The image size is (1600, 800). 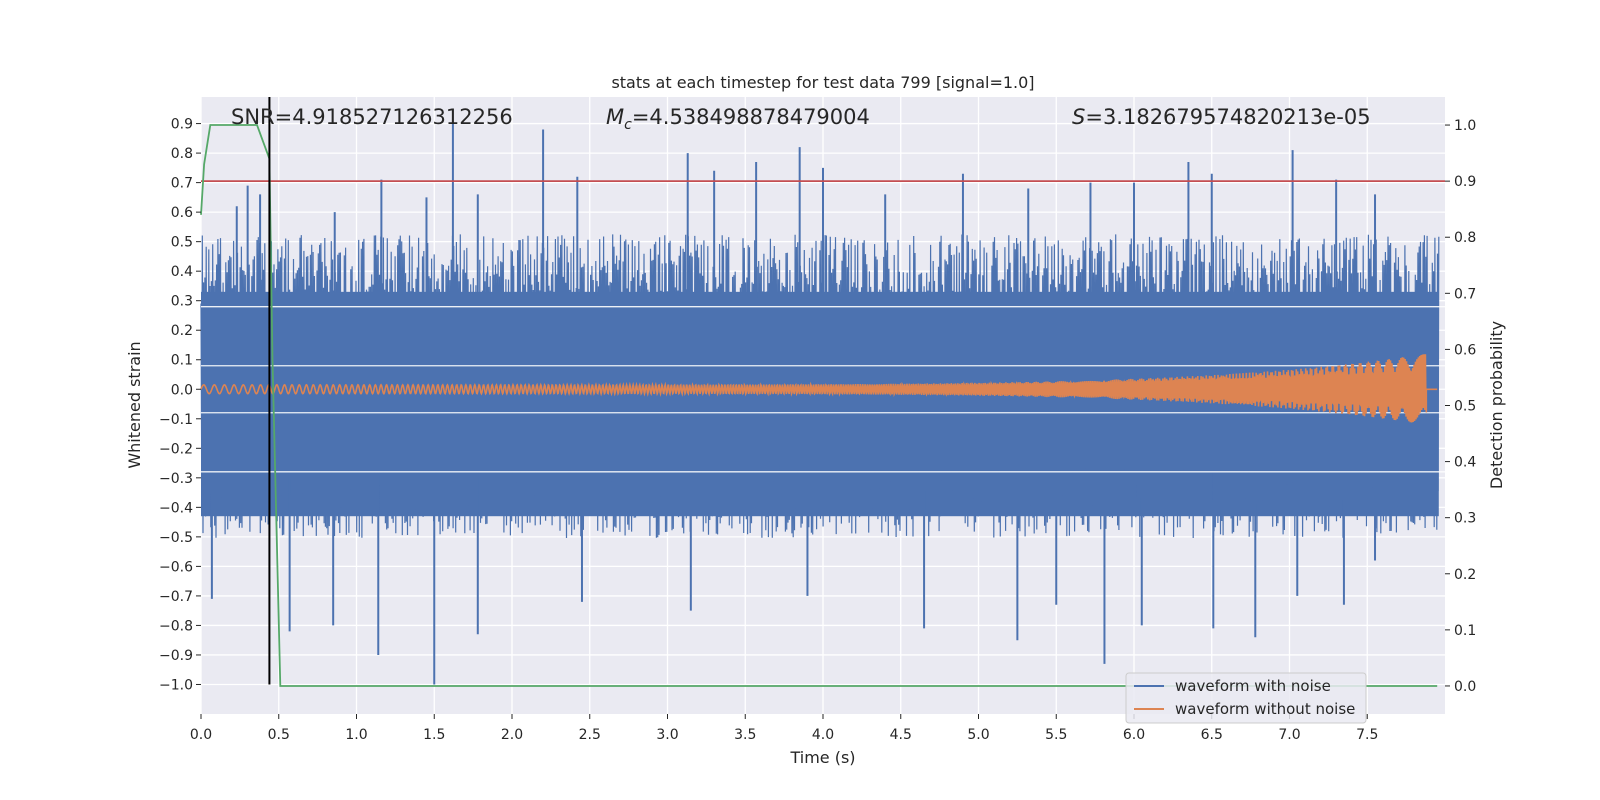 What do you see at coordinates (182, 331) in the screenshot?
I see `y-tick-label-left: 0.2` at bounding box center [182, 331].